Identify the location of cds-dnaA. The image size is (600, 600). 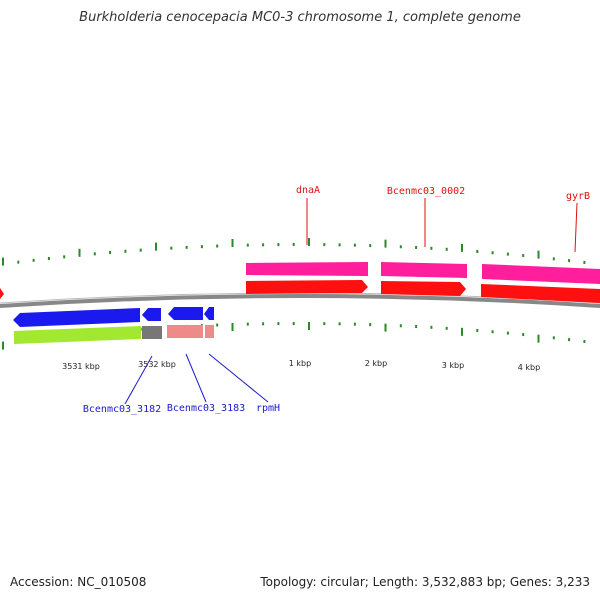
(307, 287).